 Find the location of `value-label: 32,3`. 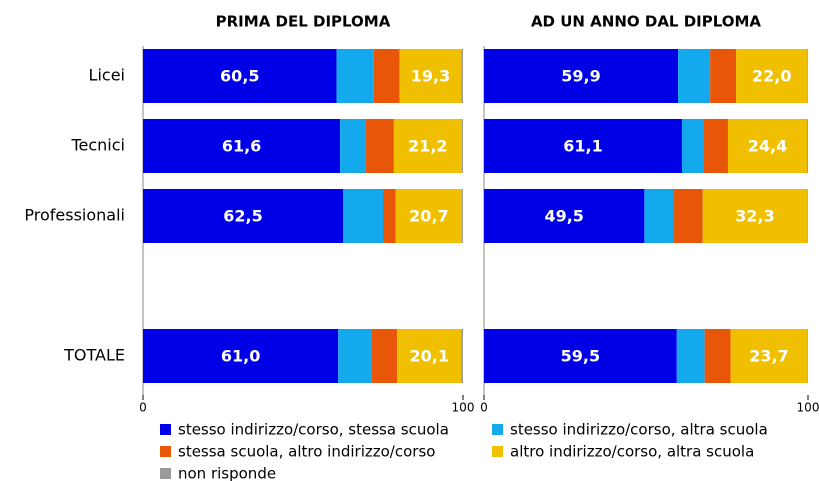

value-label: 32,3 is located at coordinates (754, 216).